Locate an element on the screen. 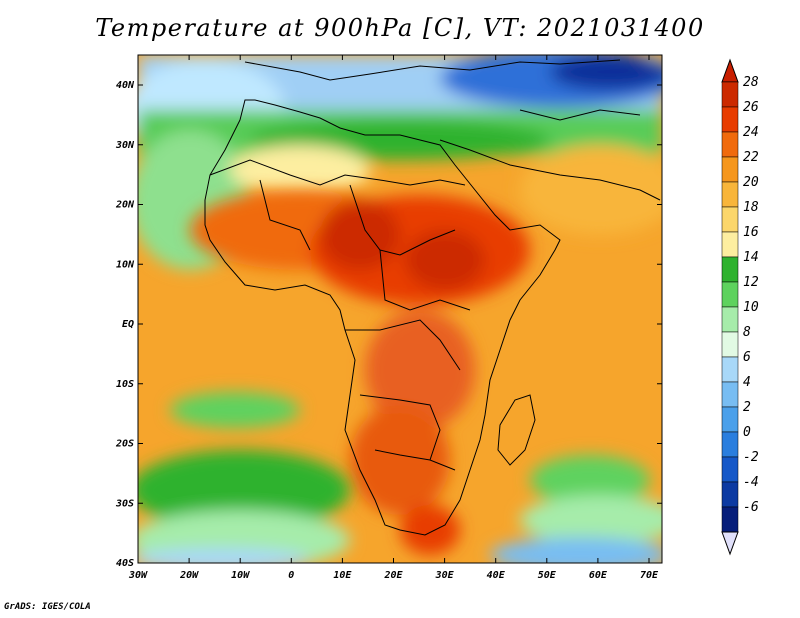 The height and width of the screenshot is (618, 800). lat-label: 20N is located at coordinates (125, 205).